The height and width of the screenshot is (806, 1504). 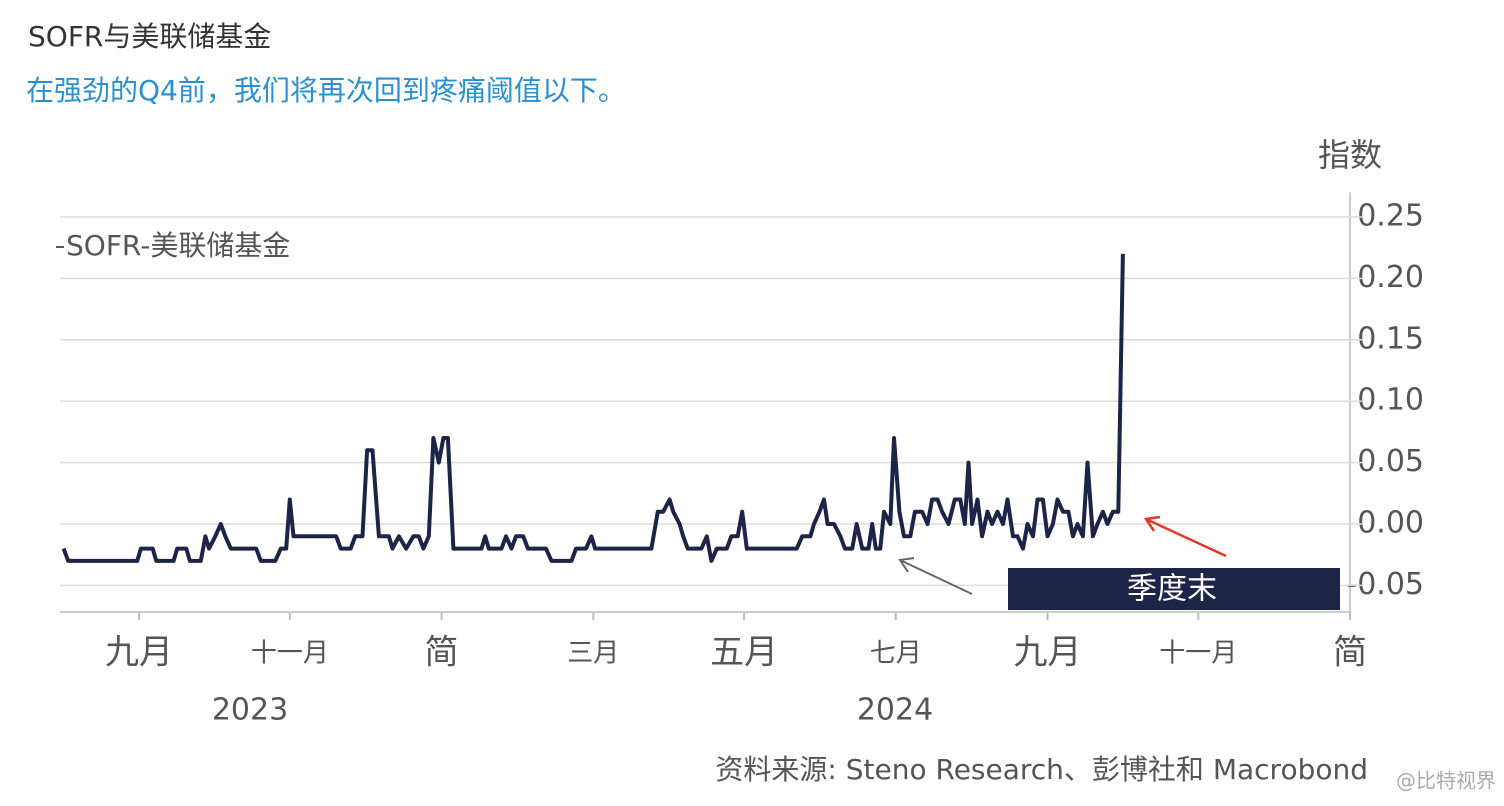 I want to click on y-tick-label: 0.25, so click(x=1390, y=215).